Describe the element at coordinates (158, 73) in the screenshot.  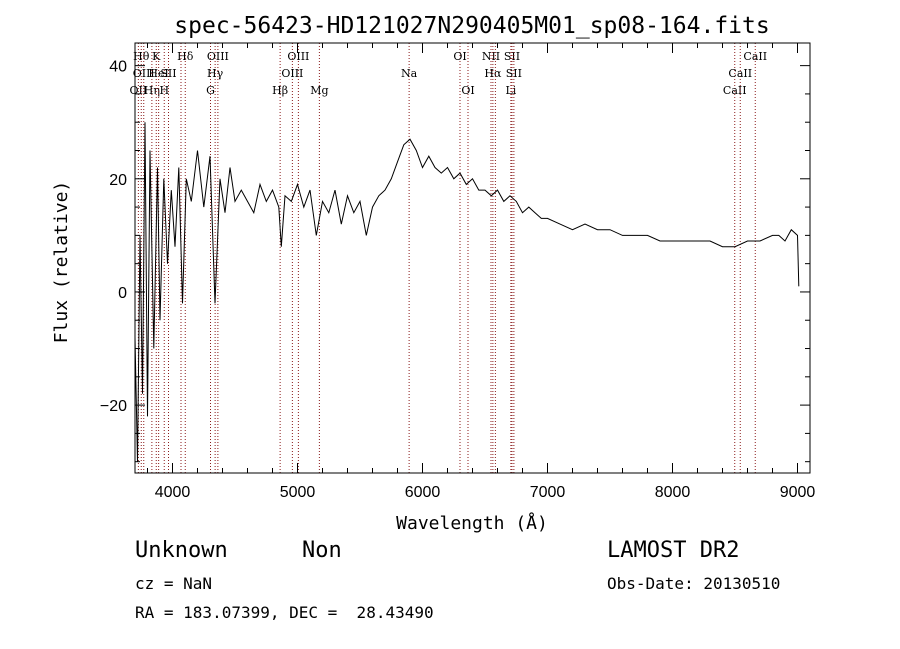
I see `spectral-line-label: HeI` at that location.